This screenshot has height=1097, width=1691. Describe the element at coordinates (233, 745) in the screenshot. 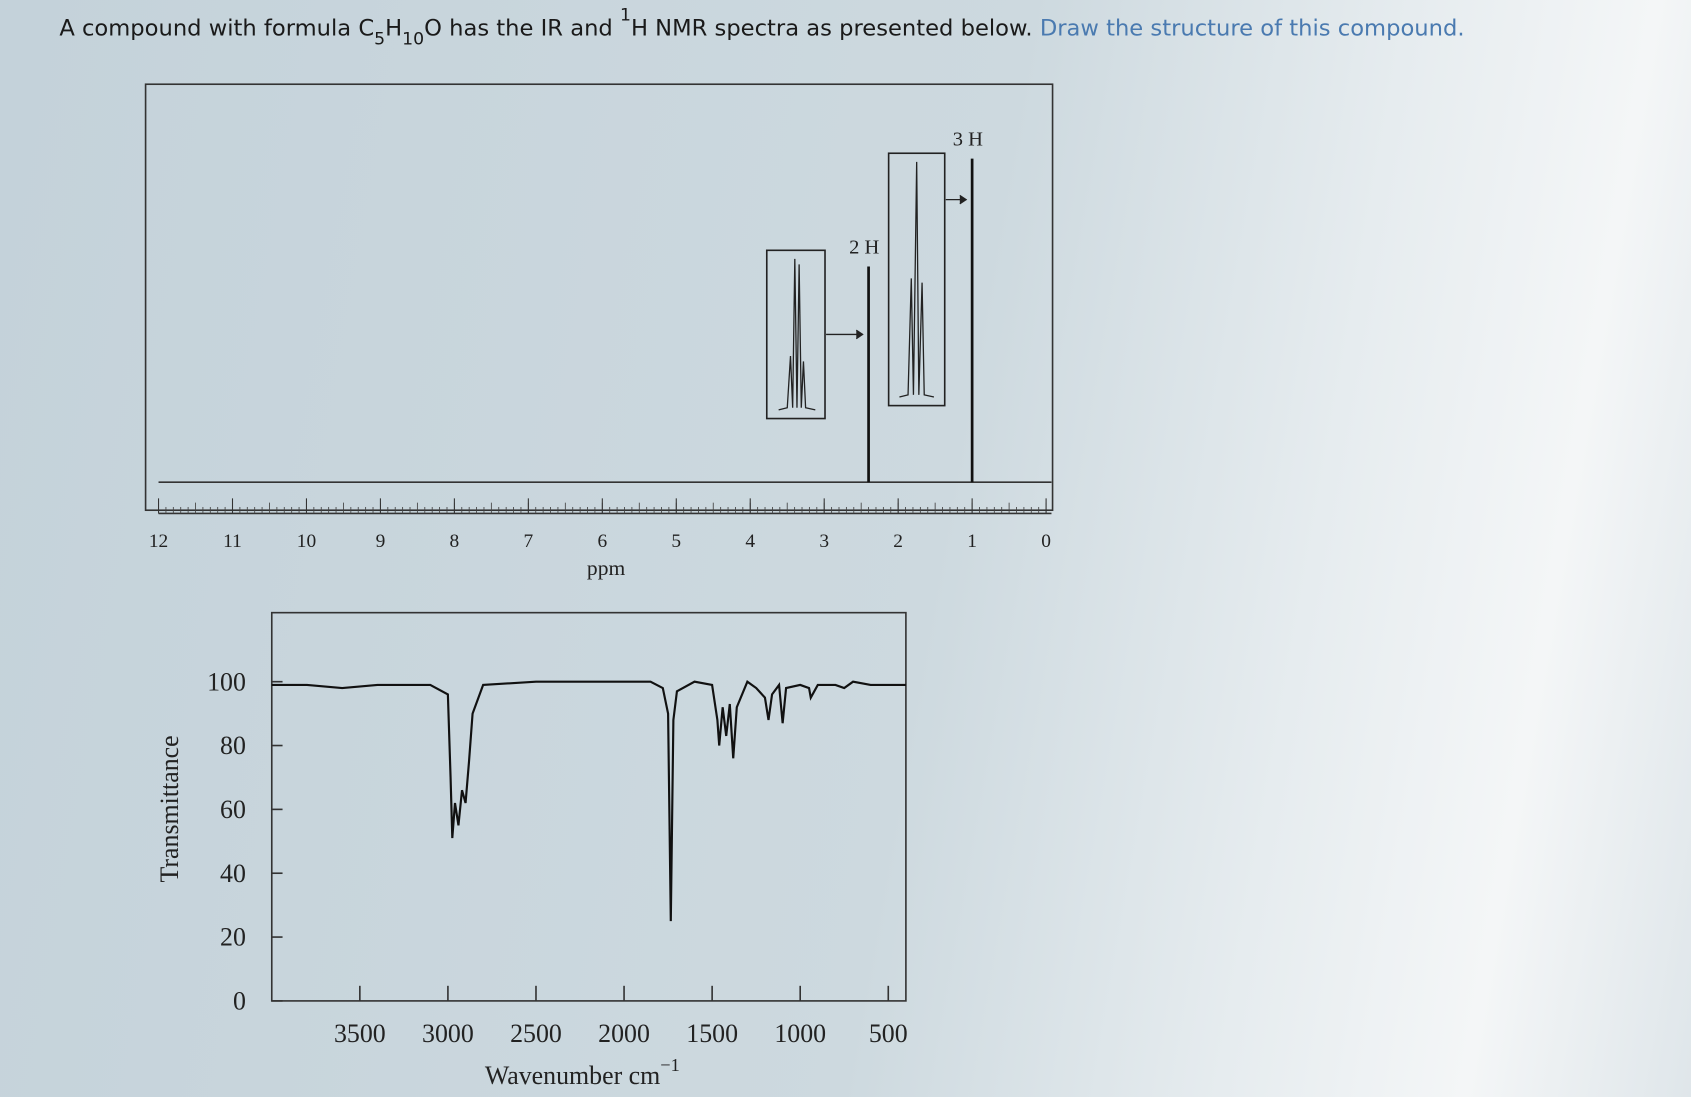

I see `y-tick-label: 80` at that location.